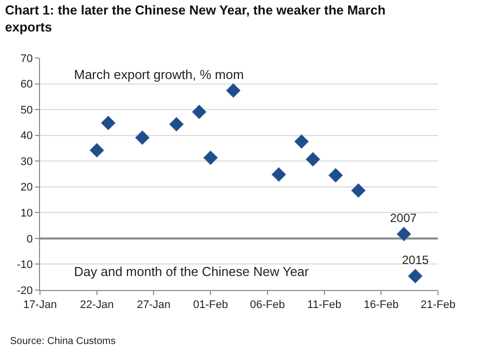 The width and height of the screenshot is (500, 362). I want to click on x-tick-label: 22-Jan, so click(97, 305).